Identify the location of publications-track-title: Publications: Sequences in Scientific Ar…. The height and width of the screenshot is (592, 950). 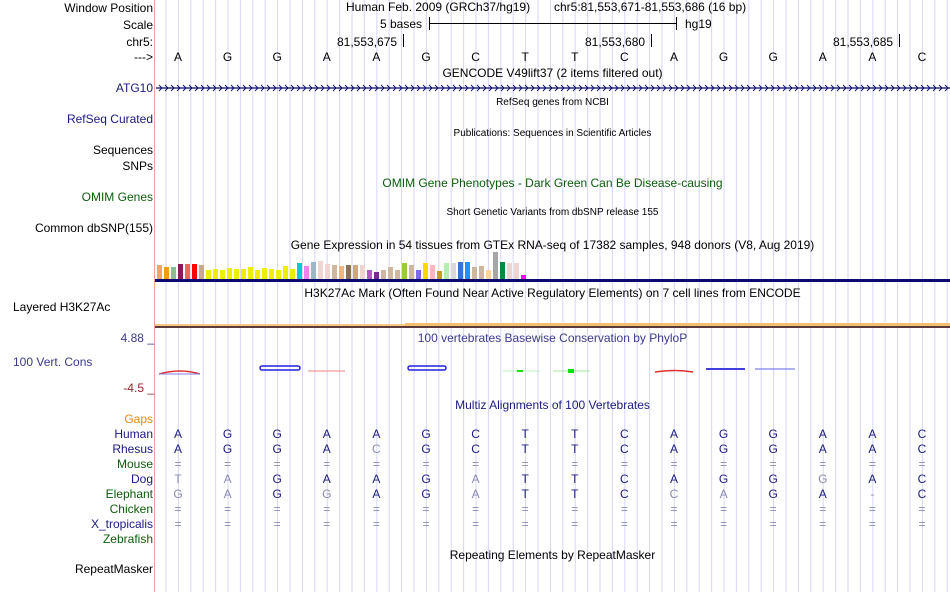
(552, 133).